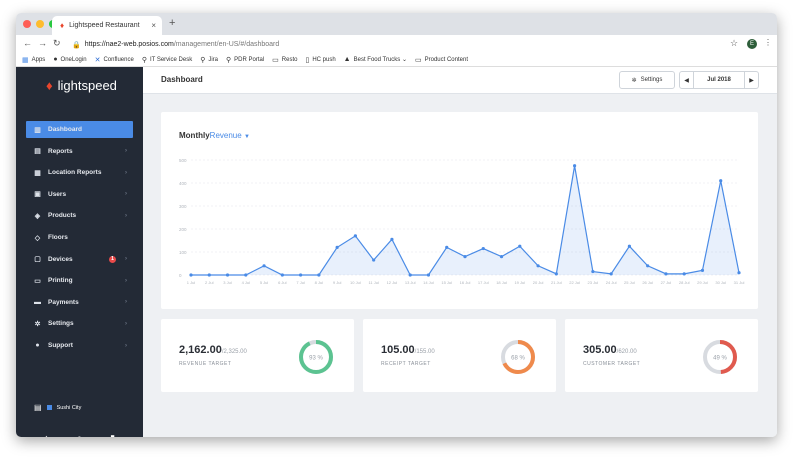 Image resolution: width=793 pixels, height=457 pixels. What do you see at coordinates (75, 173) in the screenshot?
I see `sidebar-item-label: Location Reports` at bounding box center [75, 173].